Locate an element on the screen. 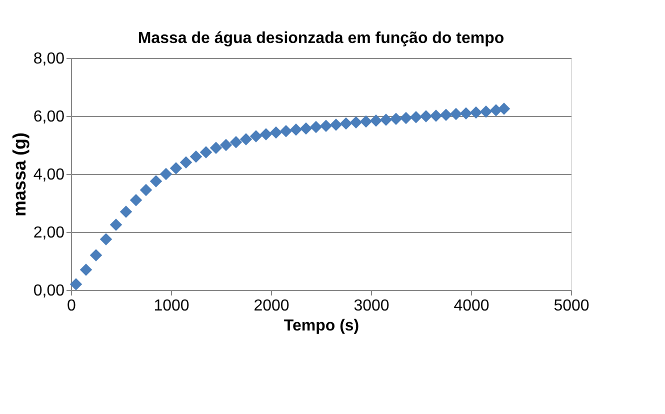 The width and height of the screenshot is (665, 414). x-tick-label: 1000 is located at coordinates (172, 306).